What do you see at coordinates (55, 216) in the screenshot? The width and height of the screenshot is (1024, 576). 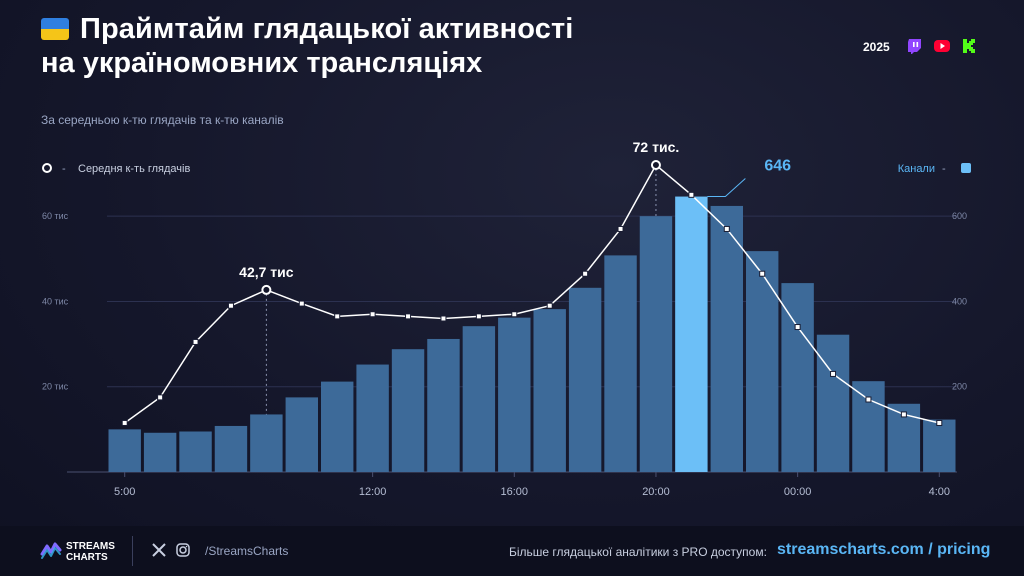 I see `y-left-tick-label: 60 тис` at bounding box center [55, 216].